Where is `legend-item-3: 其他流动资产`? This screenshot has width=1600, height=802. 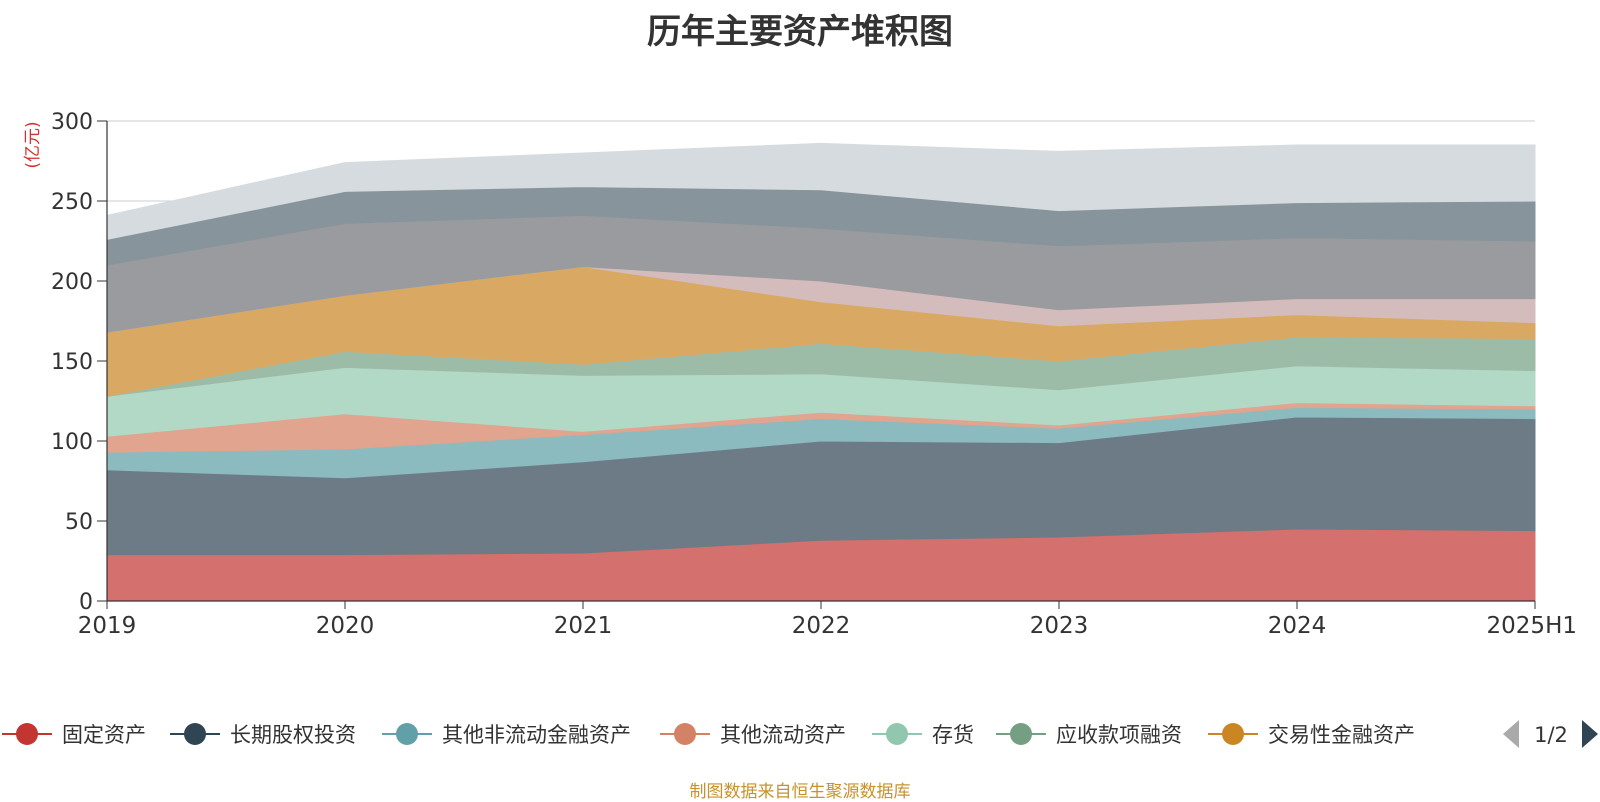
legend-item-3: 其他流动资产 is located at coordinates (753, 735).